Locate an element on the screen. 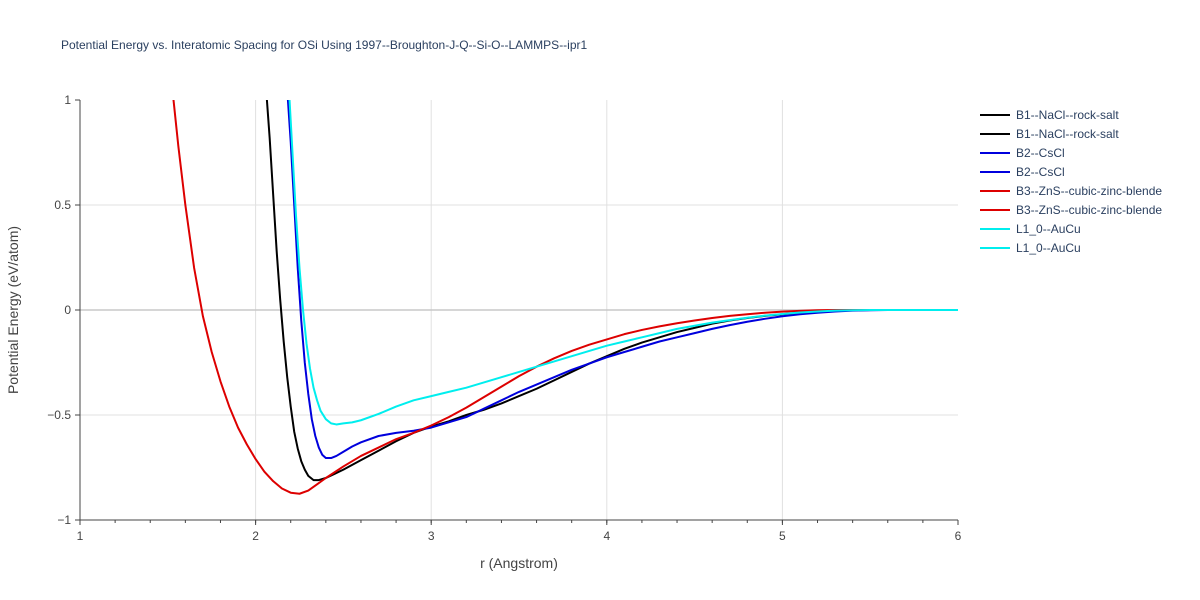 This screenshot has width=1200, height=600. y-tick-label: −0.5 is located at coordinates (59, 415).